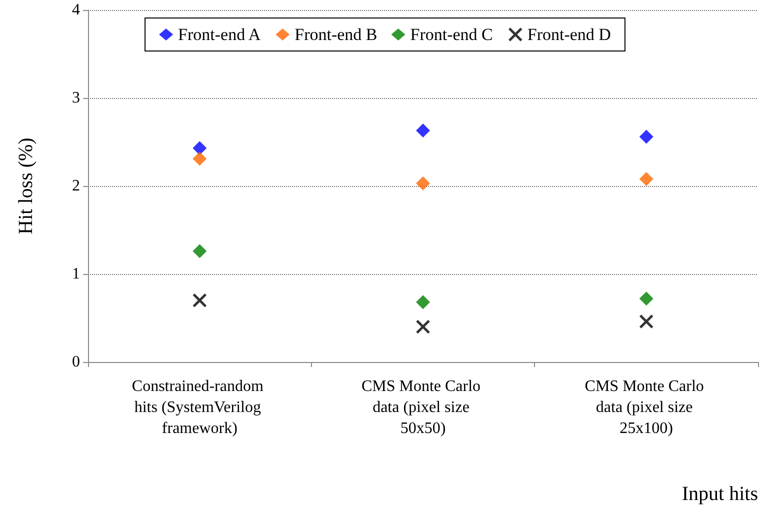 This screenshot has height=518, width=770. Describe the element at coordinates (76, 98) in the screenshot. I see `y-tick-label: 3` at that location.